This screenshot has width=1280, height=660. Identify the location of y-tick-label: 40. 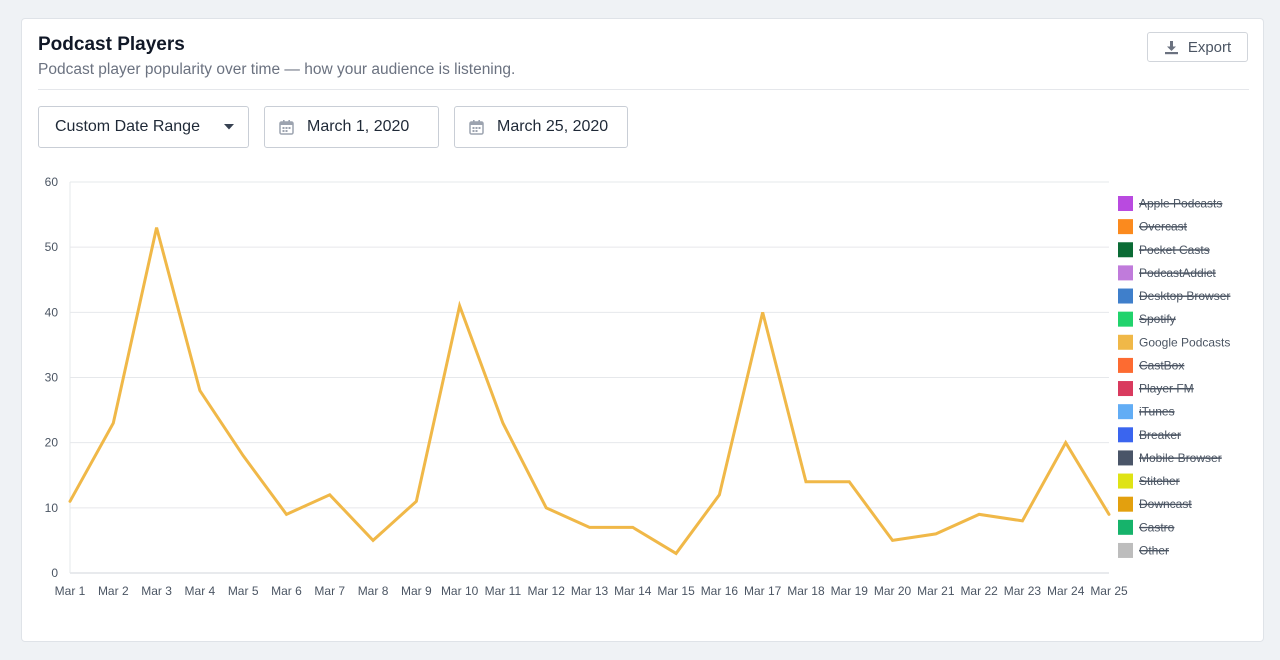
(52, 312).